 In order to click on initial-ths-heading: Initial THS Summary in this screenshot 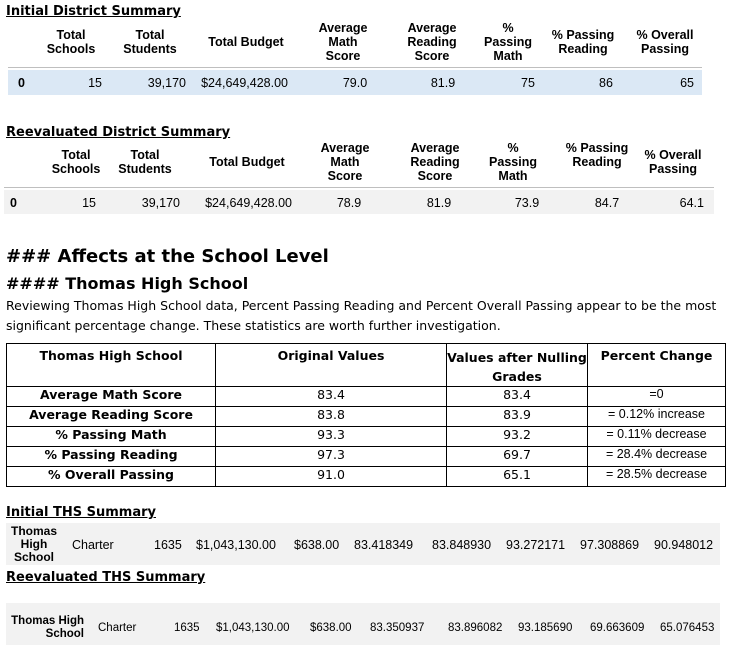, I will do `click(81, 512)`.